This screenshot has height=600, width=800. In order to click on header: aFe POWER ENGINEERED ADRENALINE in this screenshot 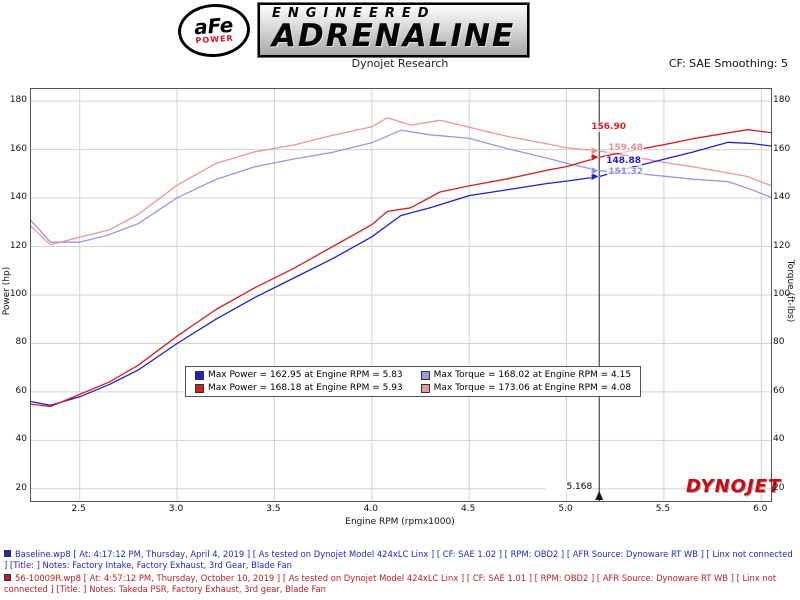, I will do `click(353, 30)`.